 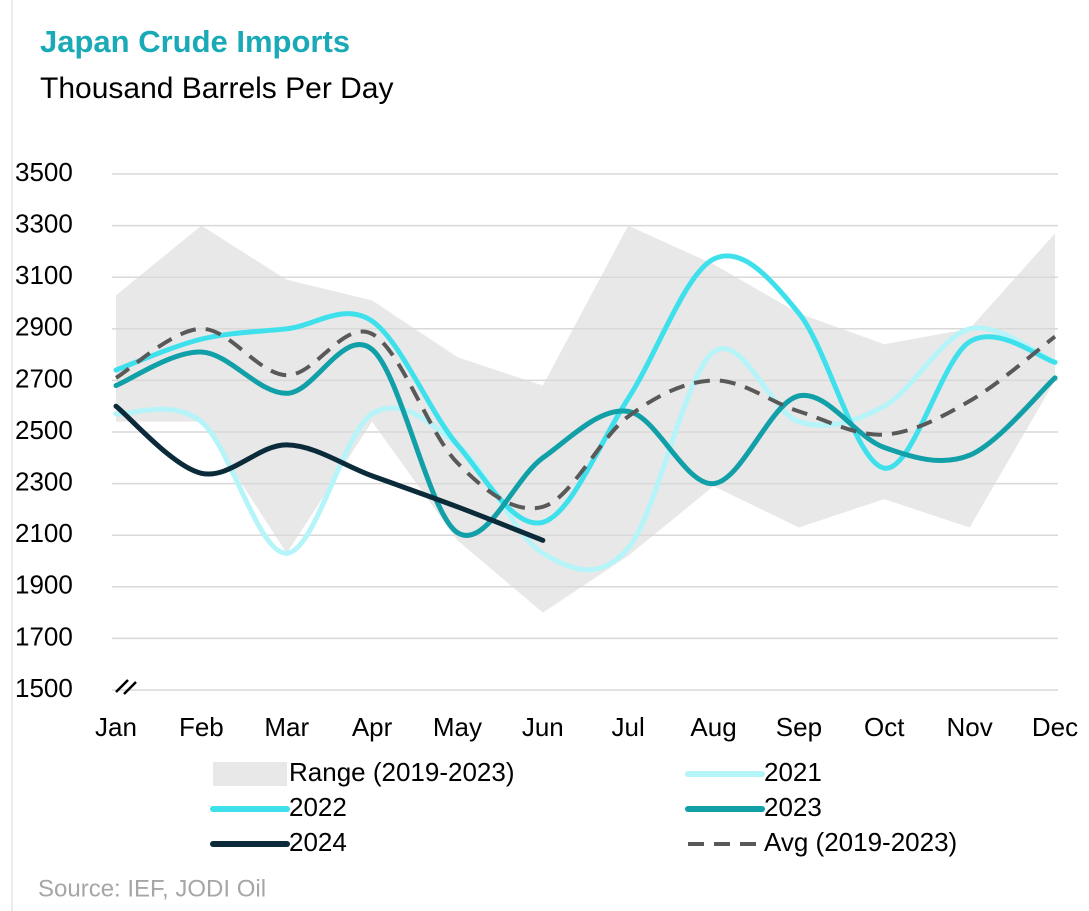 What do you see at coordinates (402, 772) in the screenshot?
I see `legend-label: Range (2019-2023)` at bounding box center [402, 772].